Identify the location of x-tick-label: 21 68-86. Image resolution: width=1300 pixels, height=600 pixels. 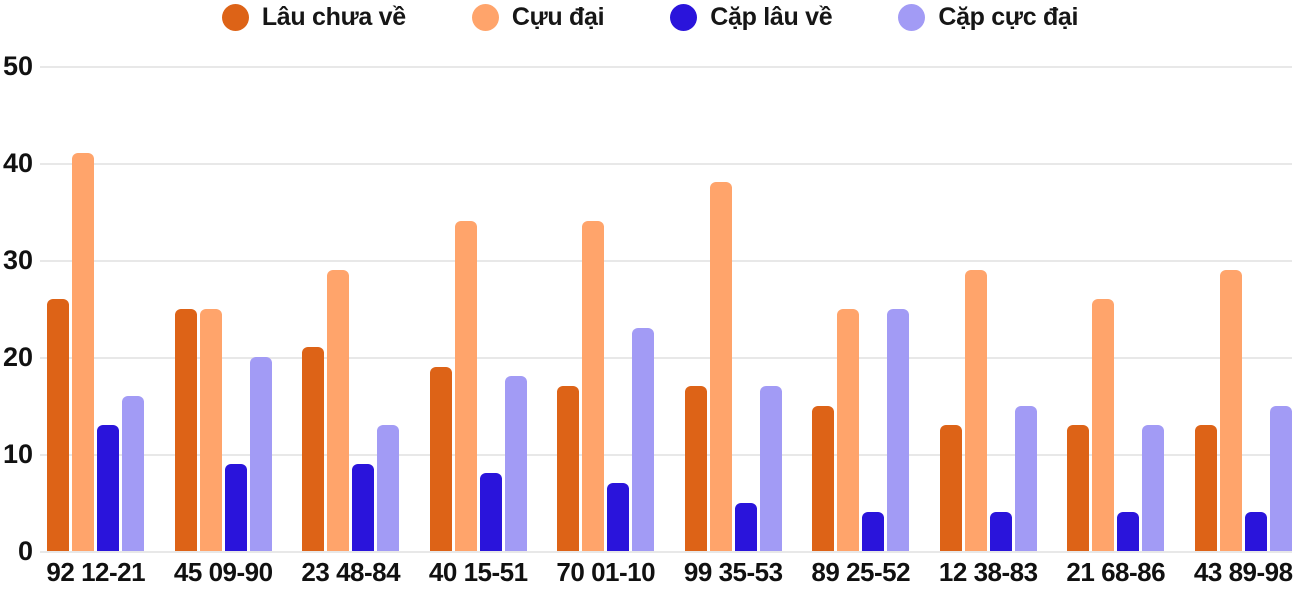
(1116, 572).